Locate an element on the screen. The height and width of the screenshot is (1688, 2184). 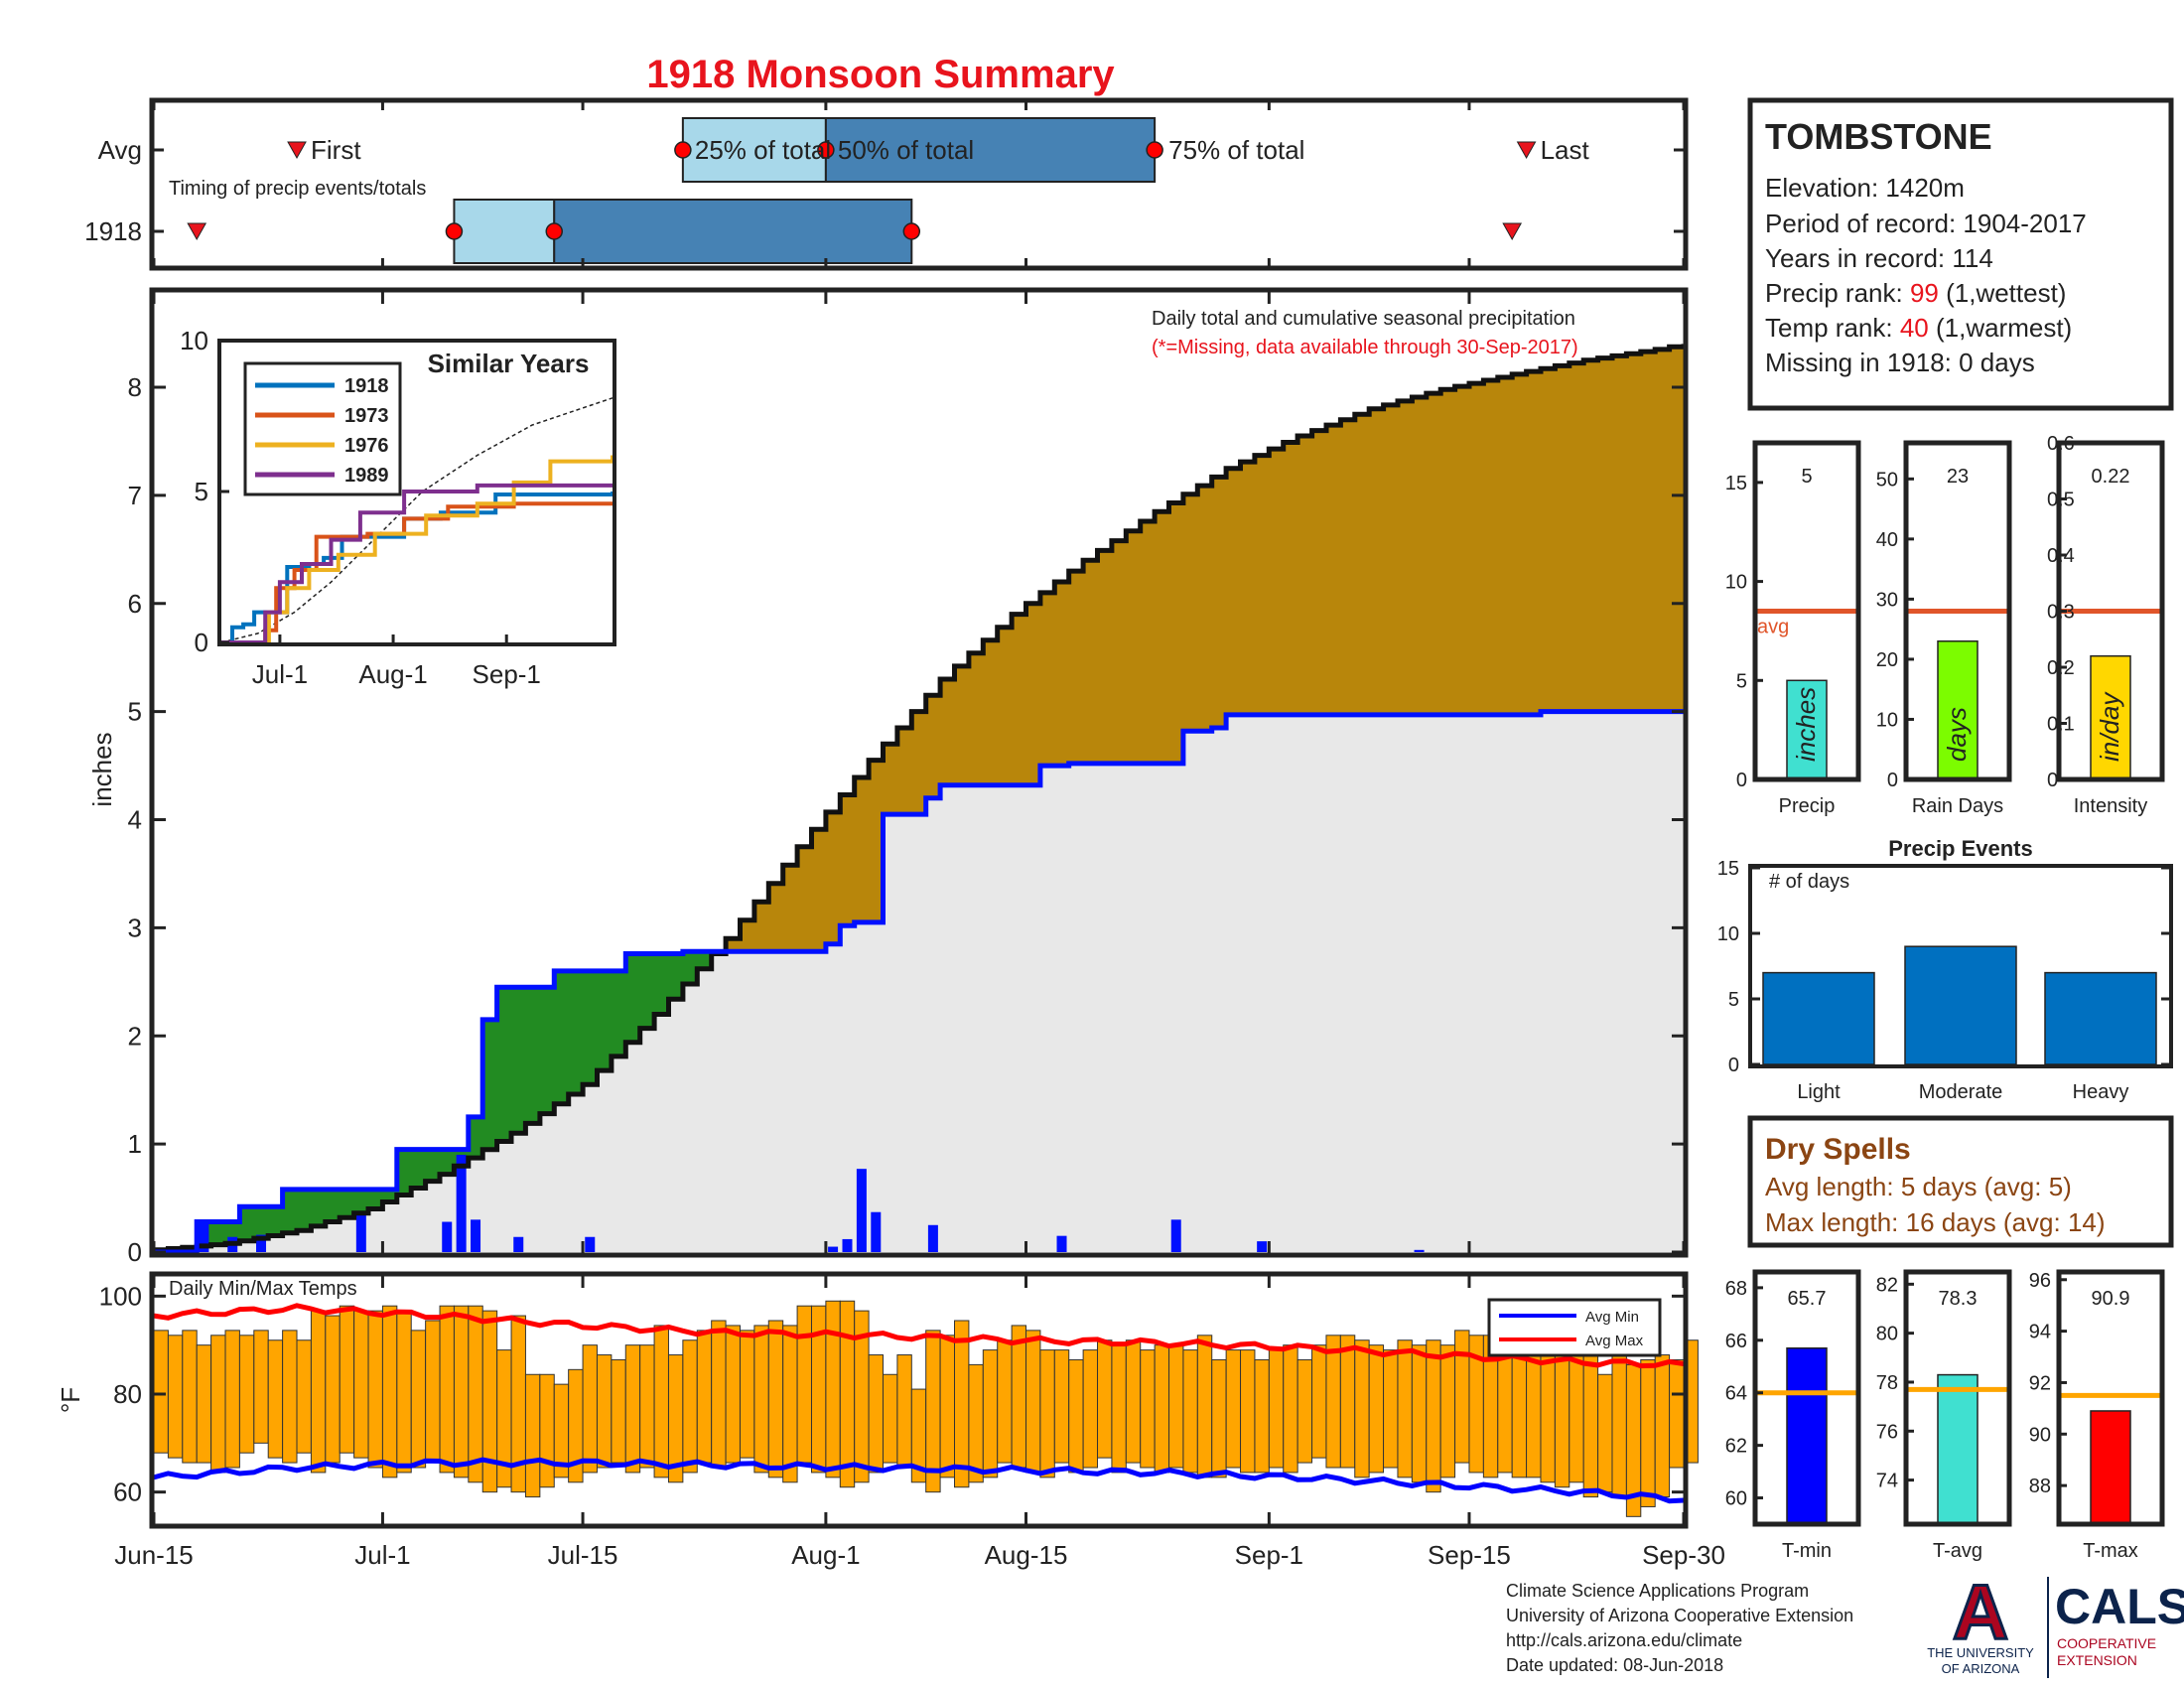
temp-summary-label: T-min is located at coordinates (1807, 1551).